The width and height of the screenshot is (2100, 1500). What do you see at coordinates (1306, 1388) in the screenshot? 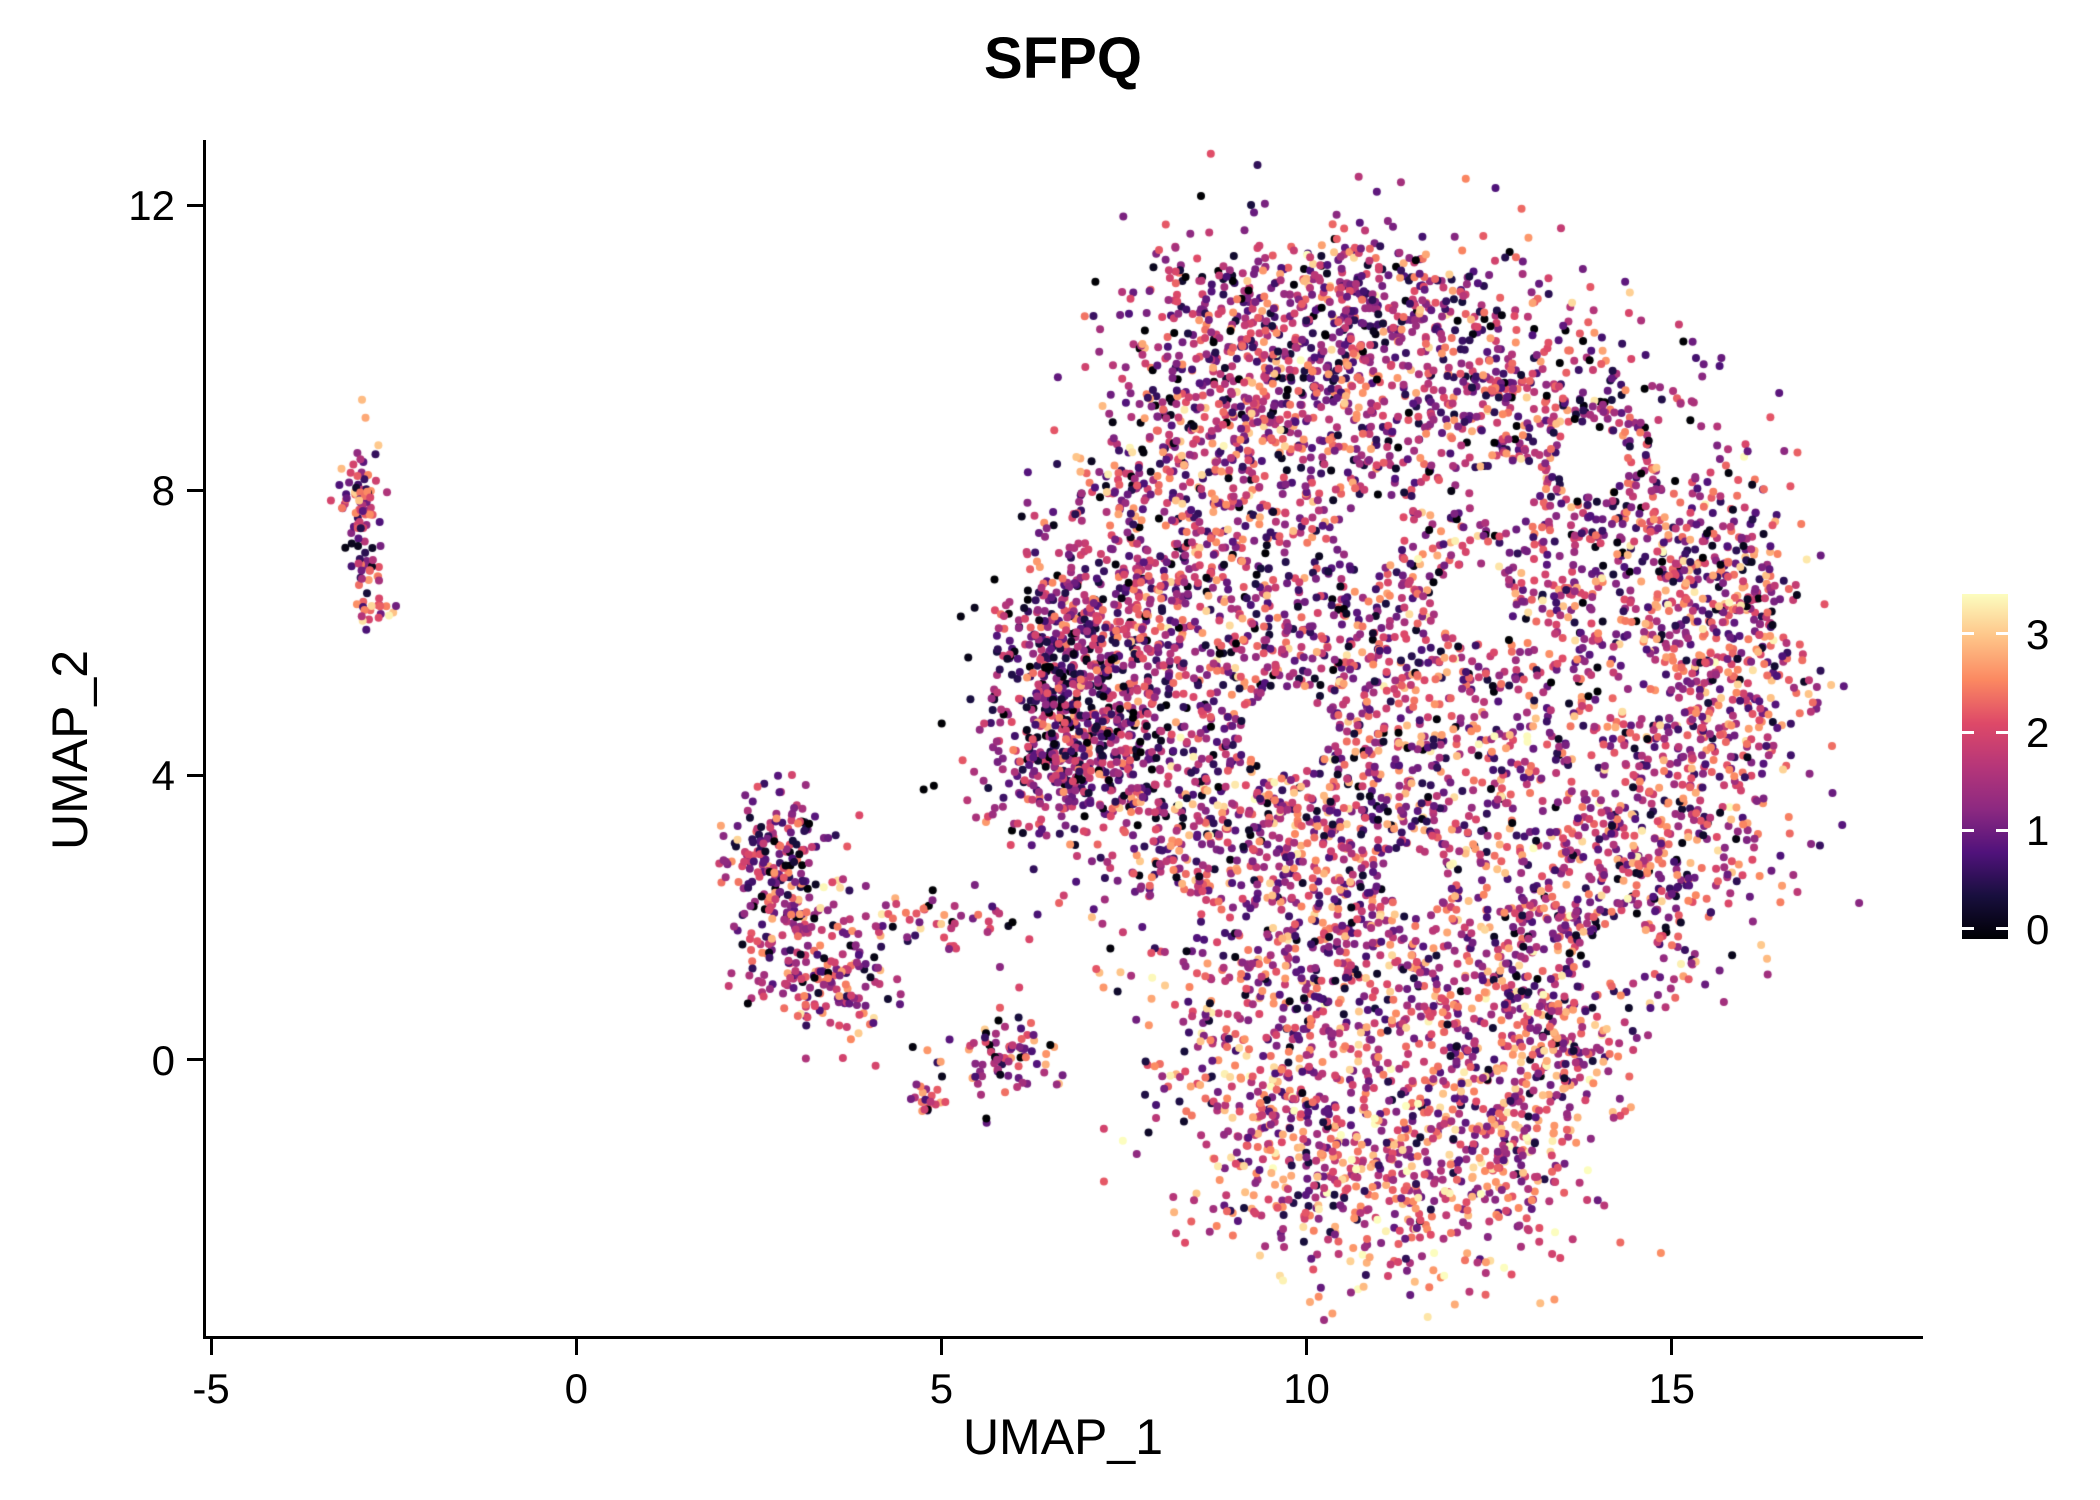
I see `x-tick-label: 10` at bounding box center [1306, 1388].